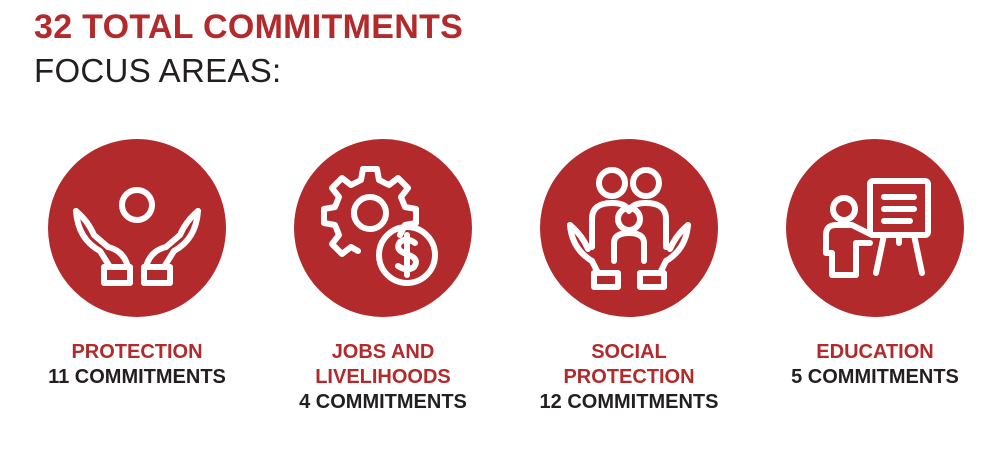 The height and width of the screenshot is (452, 994). Describe the element at coordinates (137, 352) in the screenshot. I see `focus-area-label: PROTECTION` at that location.